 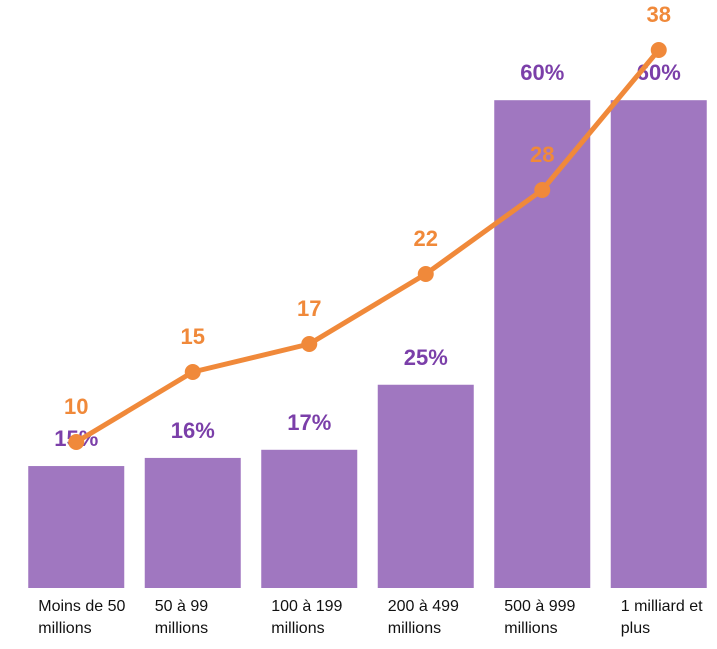 I want to click on x-tick-label: 100 à 199 millions, so click(x=307, y=617).